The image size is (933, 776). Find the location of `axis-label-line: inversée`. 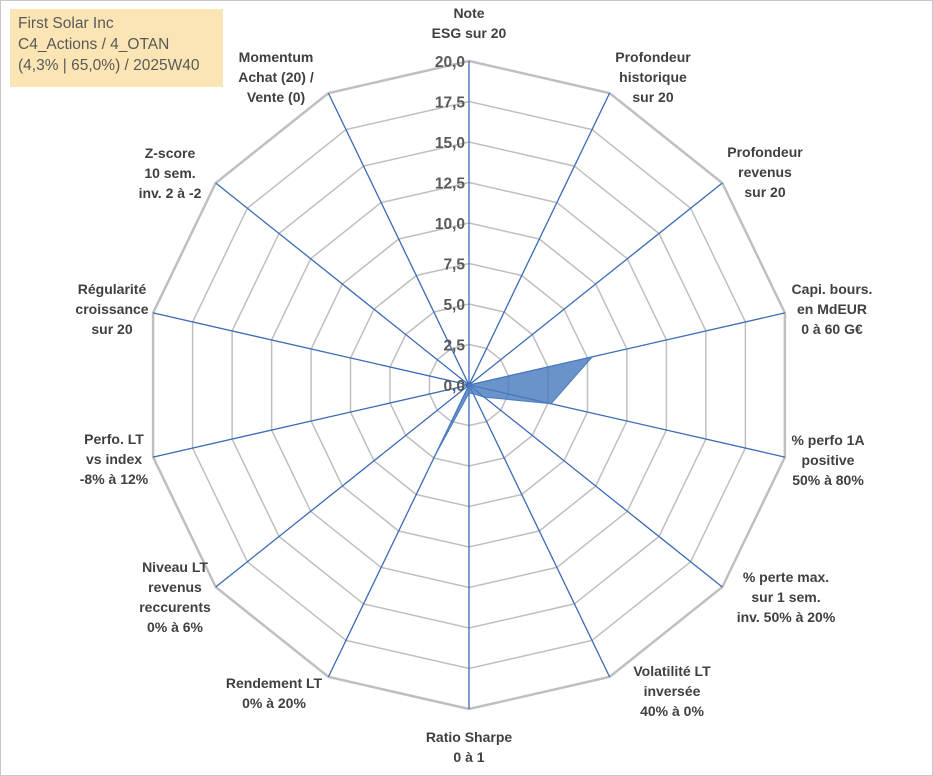

axis-label-line: inversée is located at coordinates (672, 691).